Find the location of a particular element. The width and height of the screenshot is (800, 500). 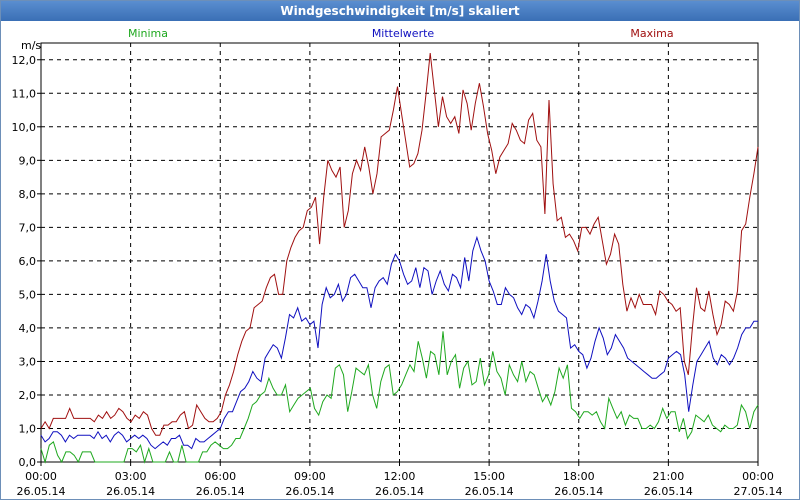

legend: Minima Mittelwerte Maxima is located at coordinates (401, 33).